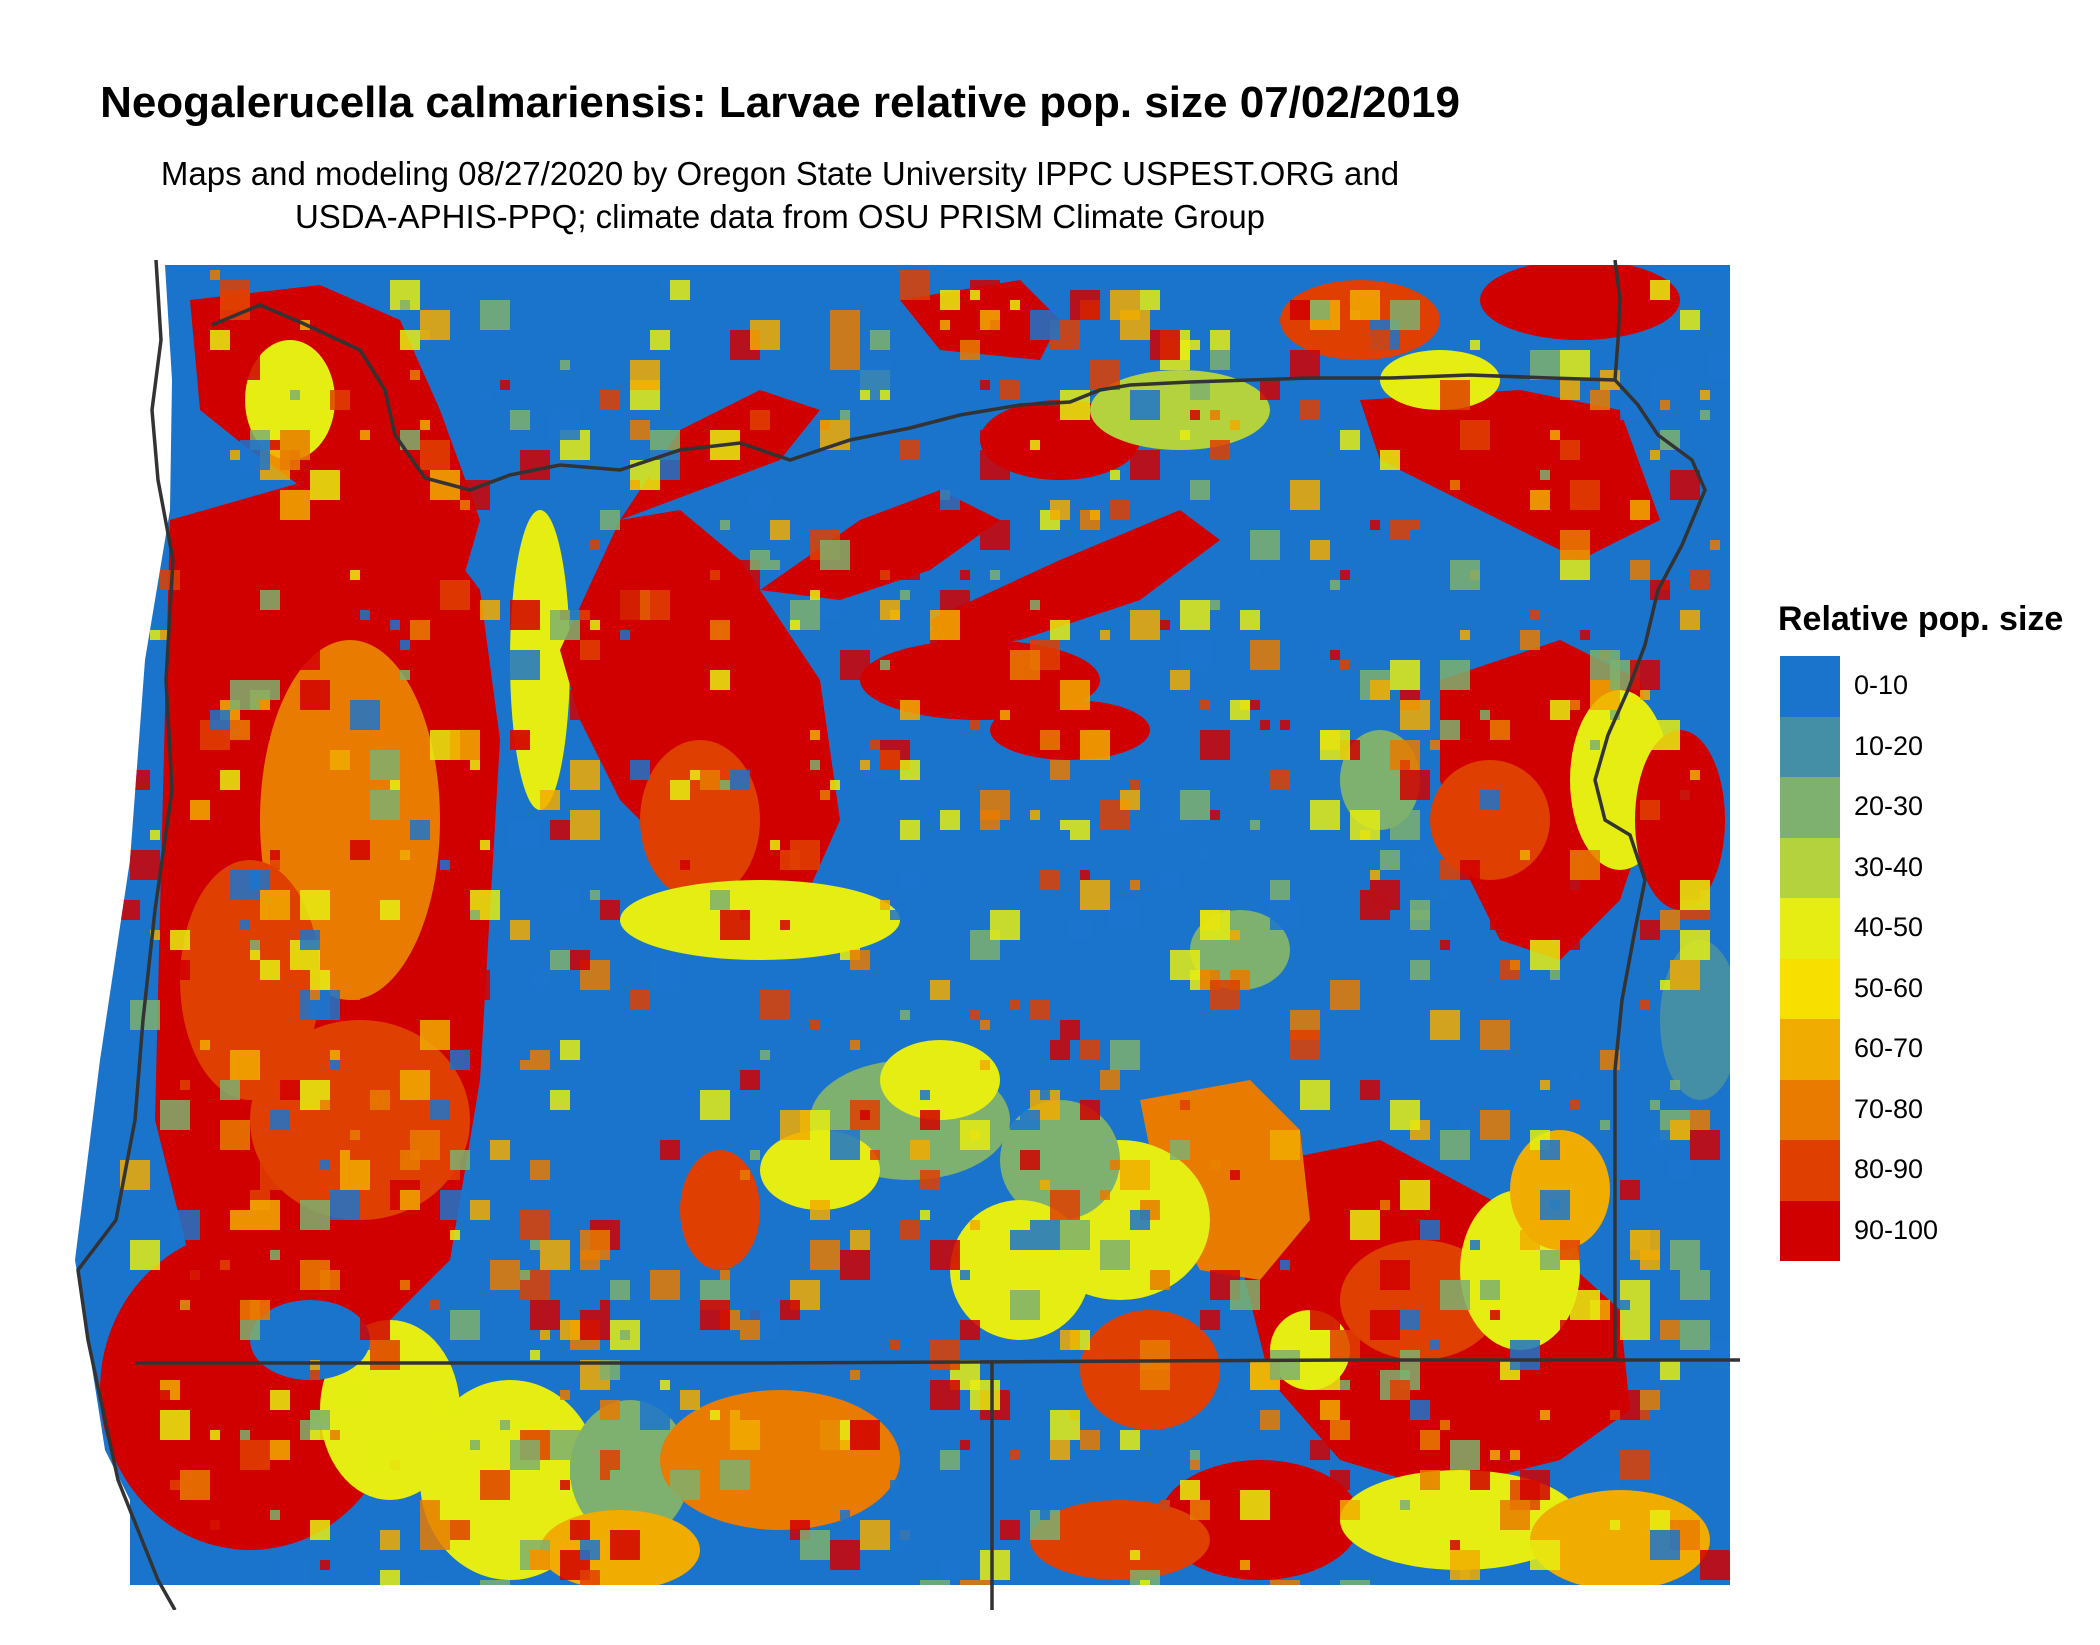 This screenshot has height=1645, width=2100. Describe the element at coordinates (1889, 806) in the screenshot. I see `legend-label: 20-30` at that location.